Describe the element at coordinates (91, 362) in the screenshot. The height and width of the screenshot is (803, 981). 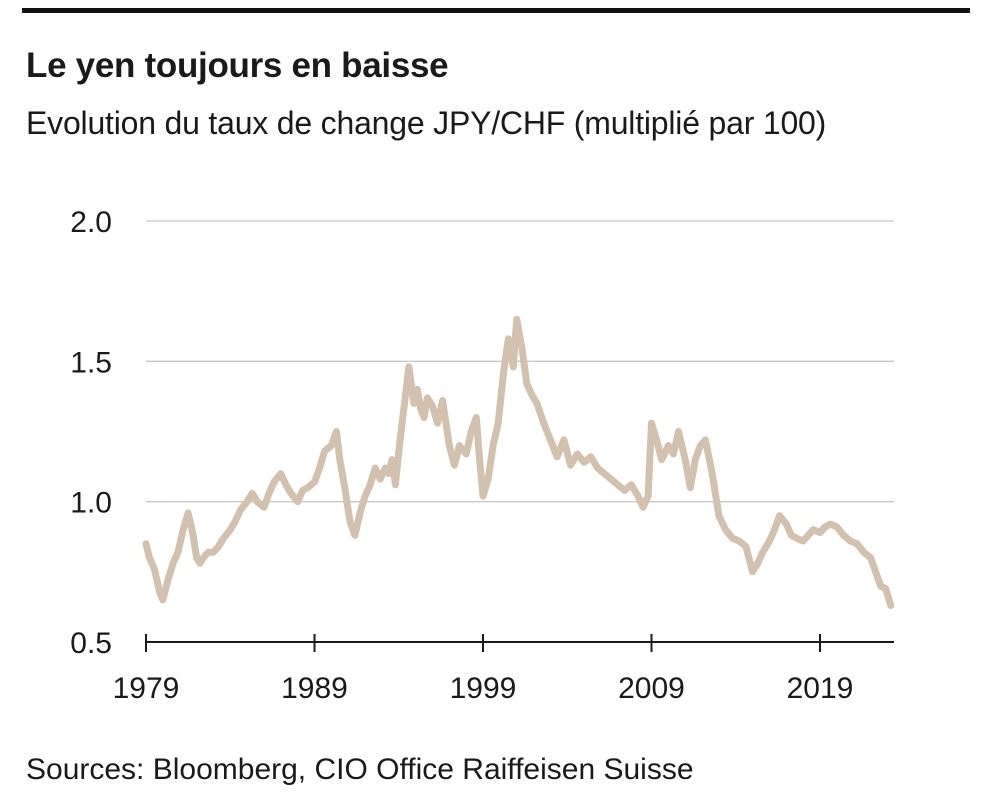
I see `y-tick-label: 1.5` at that location.